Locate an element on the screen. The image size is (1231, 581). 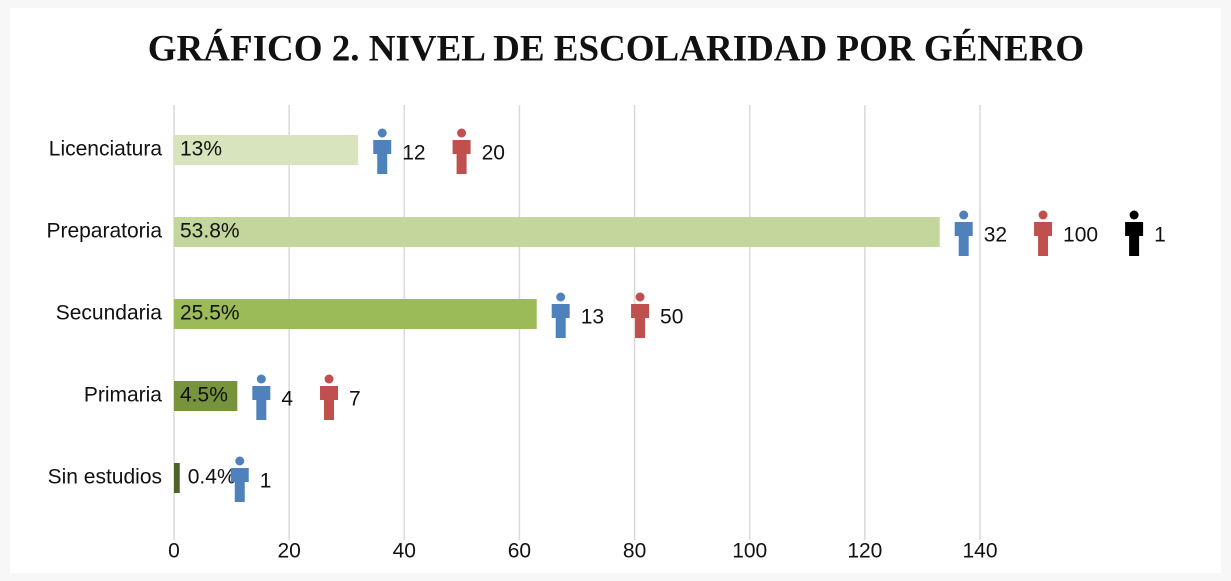
percent-label: 53.8% is located at coordinates (210, 231).